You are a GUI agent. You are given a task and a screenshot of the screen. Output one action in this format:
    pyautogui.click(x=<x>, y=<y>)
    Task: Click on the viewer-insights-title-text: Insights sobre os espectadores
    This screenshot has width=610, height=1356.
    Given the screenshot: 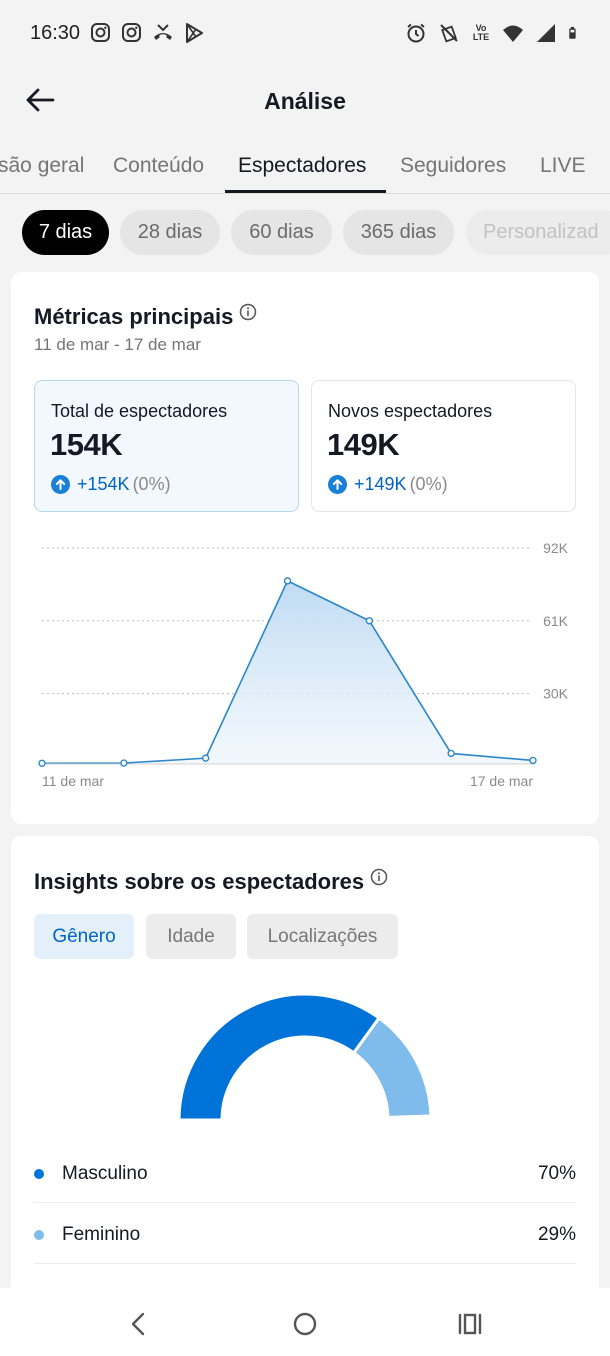 What is the action you would take?
    pyautogui.click(x=199, y=881)
    